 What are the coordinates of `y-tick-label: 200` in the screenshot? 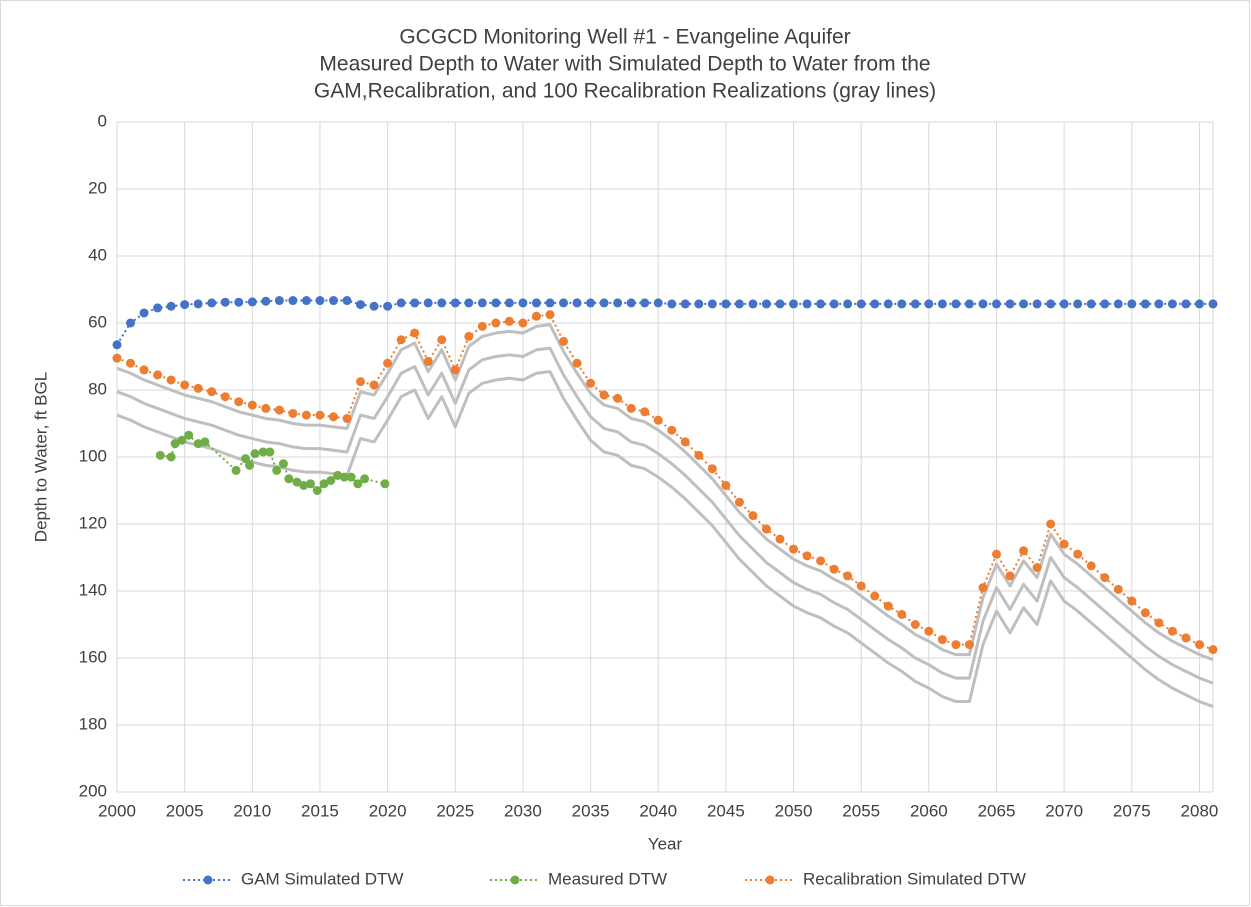 It's located at (93, 790).